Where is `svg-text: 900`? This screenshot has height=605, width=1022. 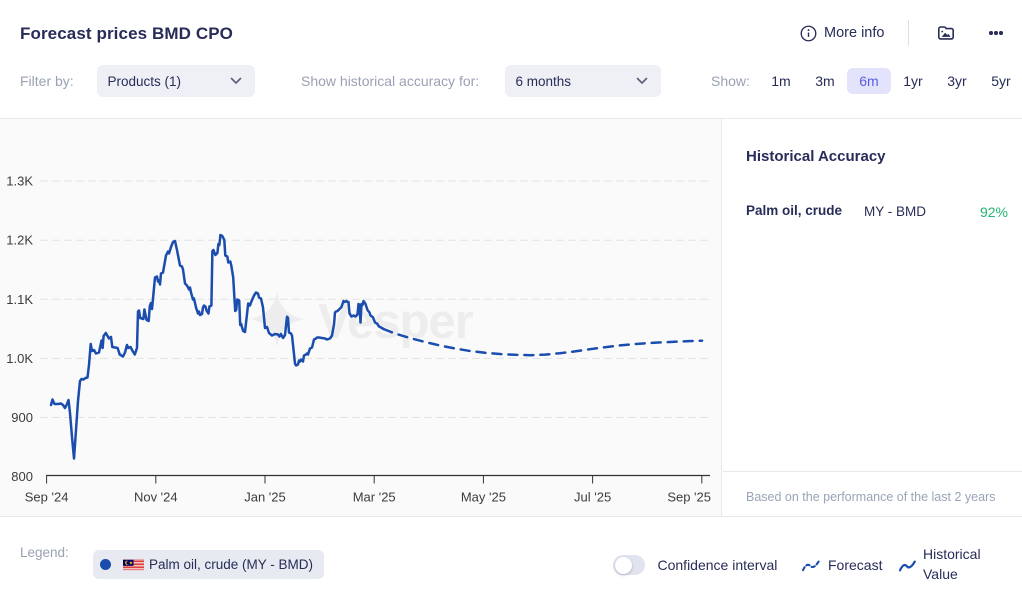
svg-text: 900 is located at coordinates (22, 417).